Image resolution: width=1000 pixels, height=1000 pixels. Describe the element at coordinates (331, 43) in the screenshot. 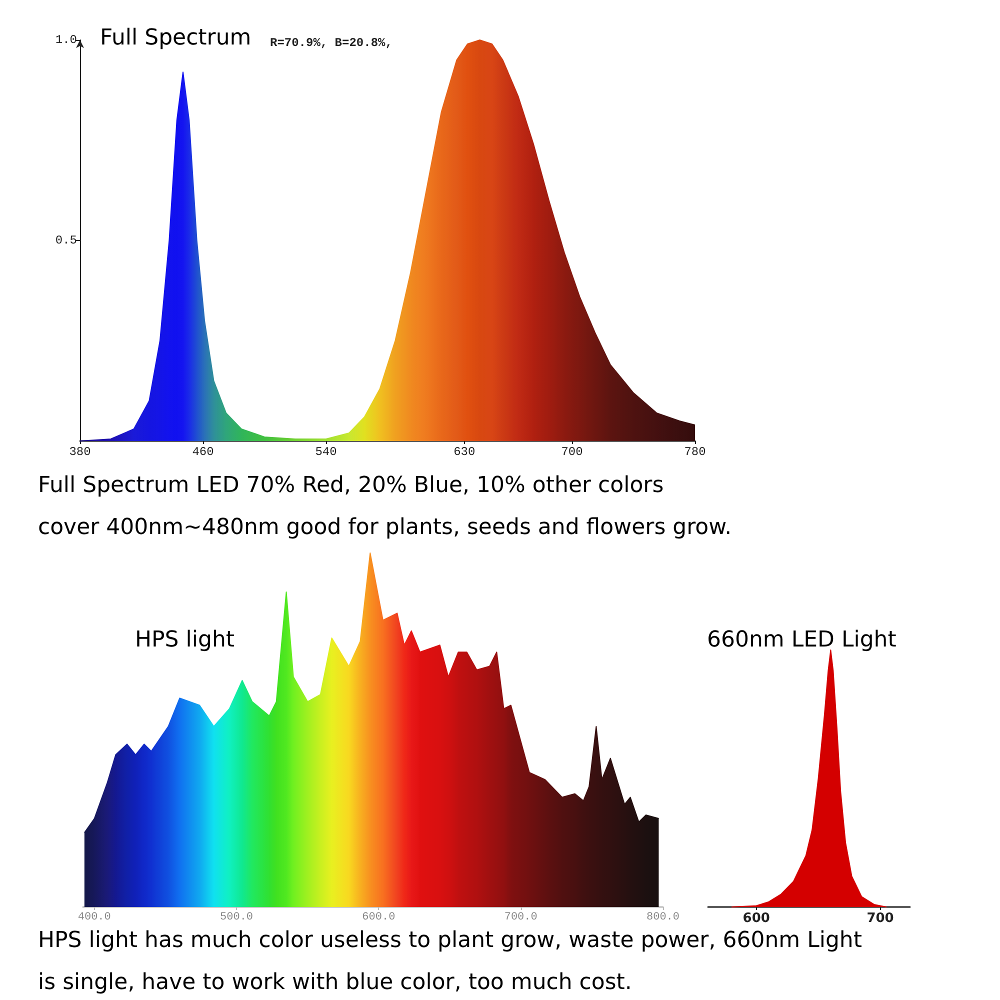

I see `chart-subtitle: R=70.9%, B=20.8%,` at that location.